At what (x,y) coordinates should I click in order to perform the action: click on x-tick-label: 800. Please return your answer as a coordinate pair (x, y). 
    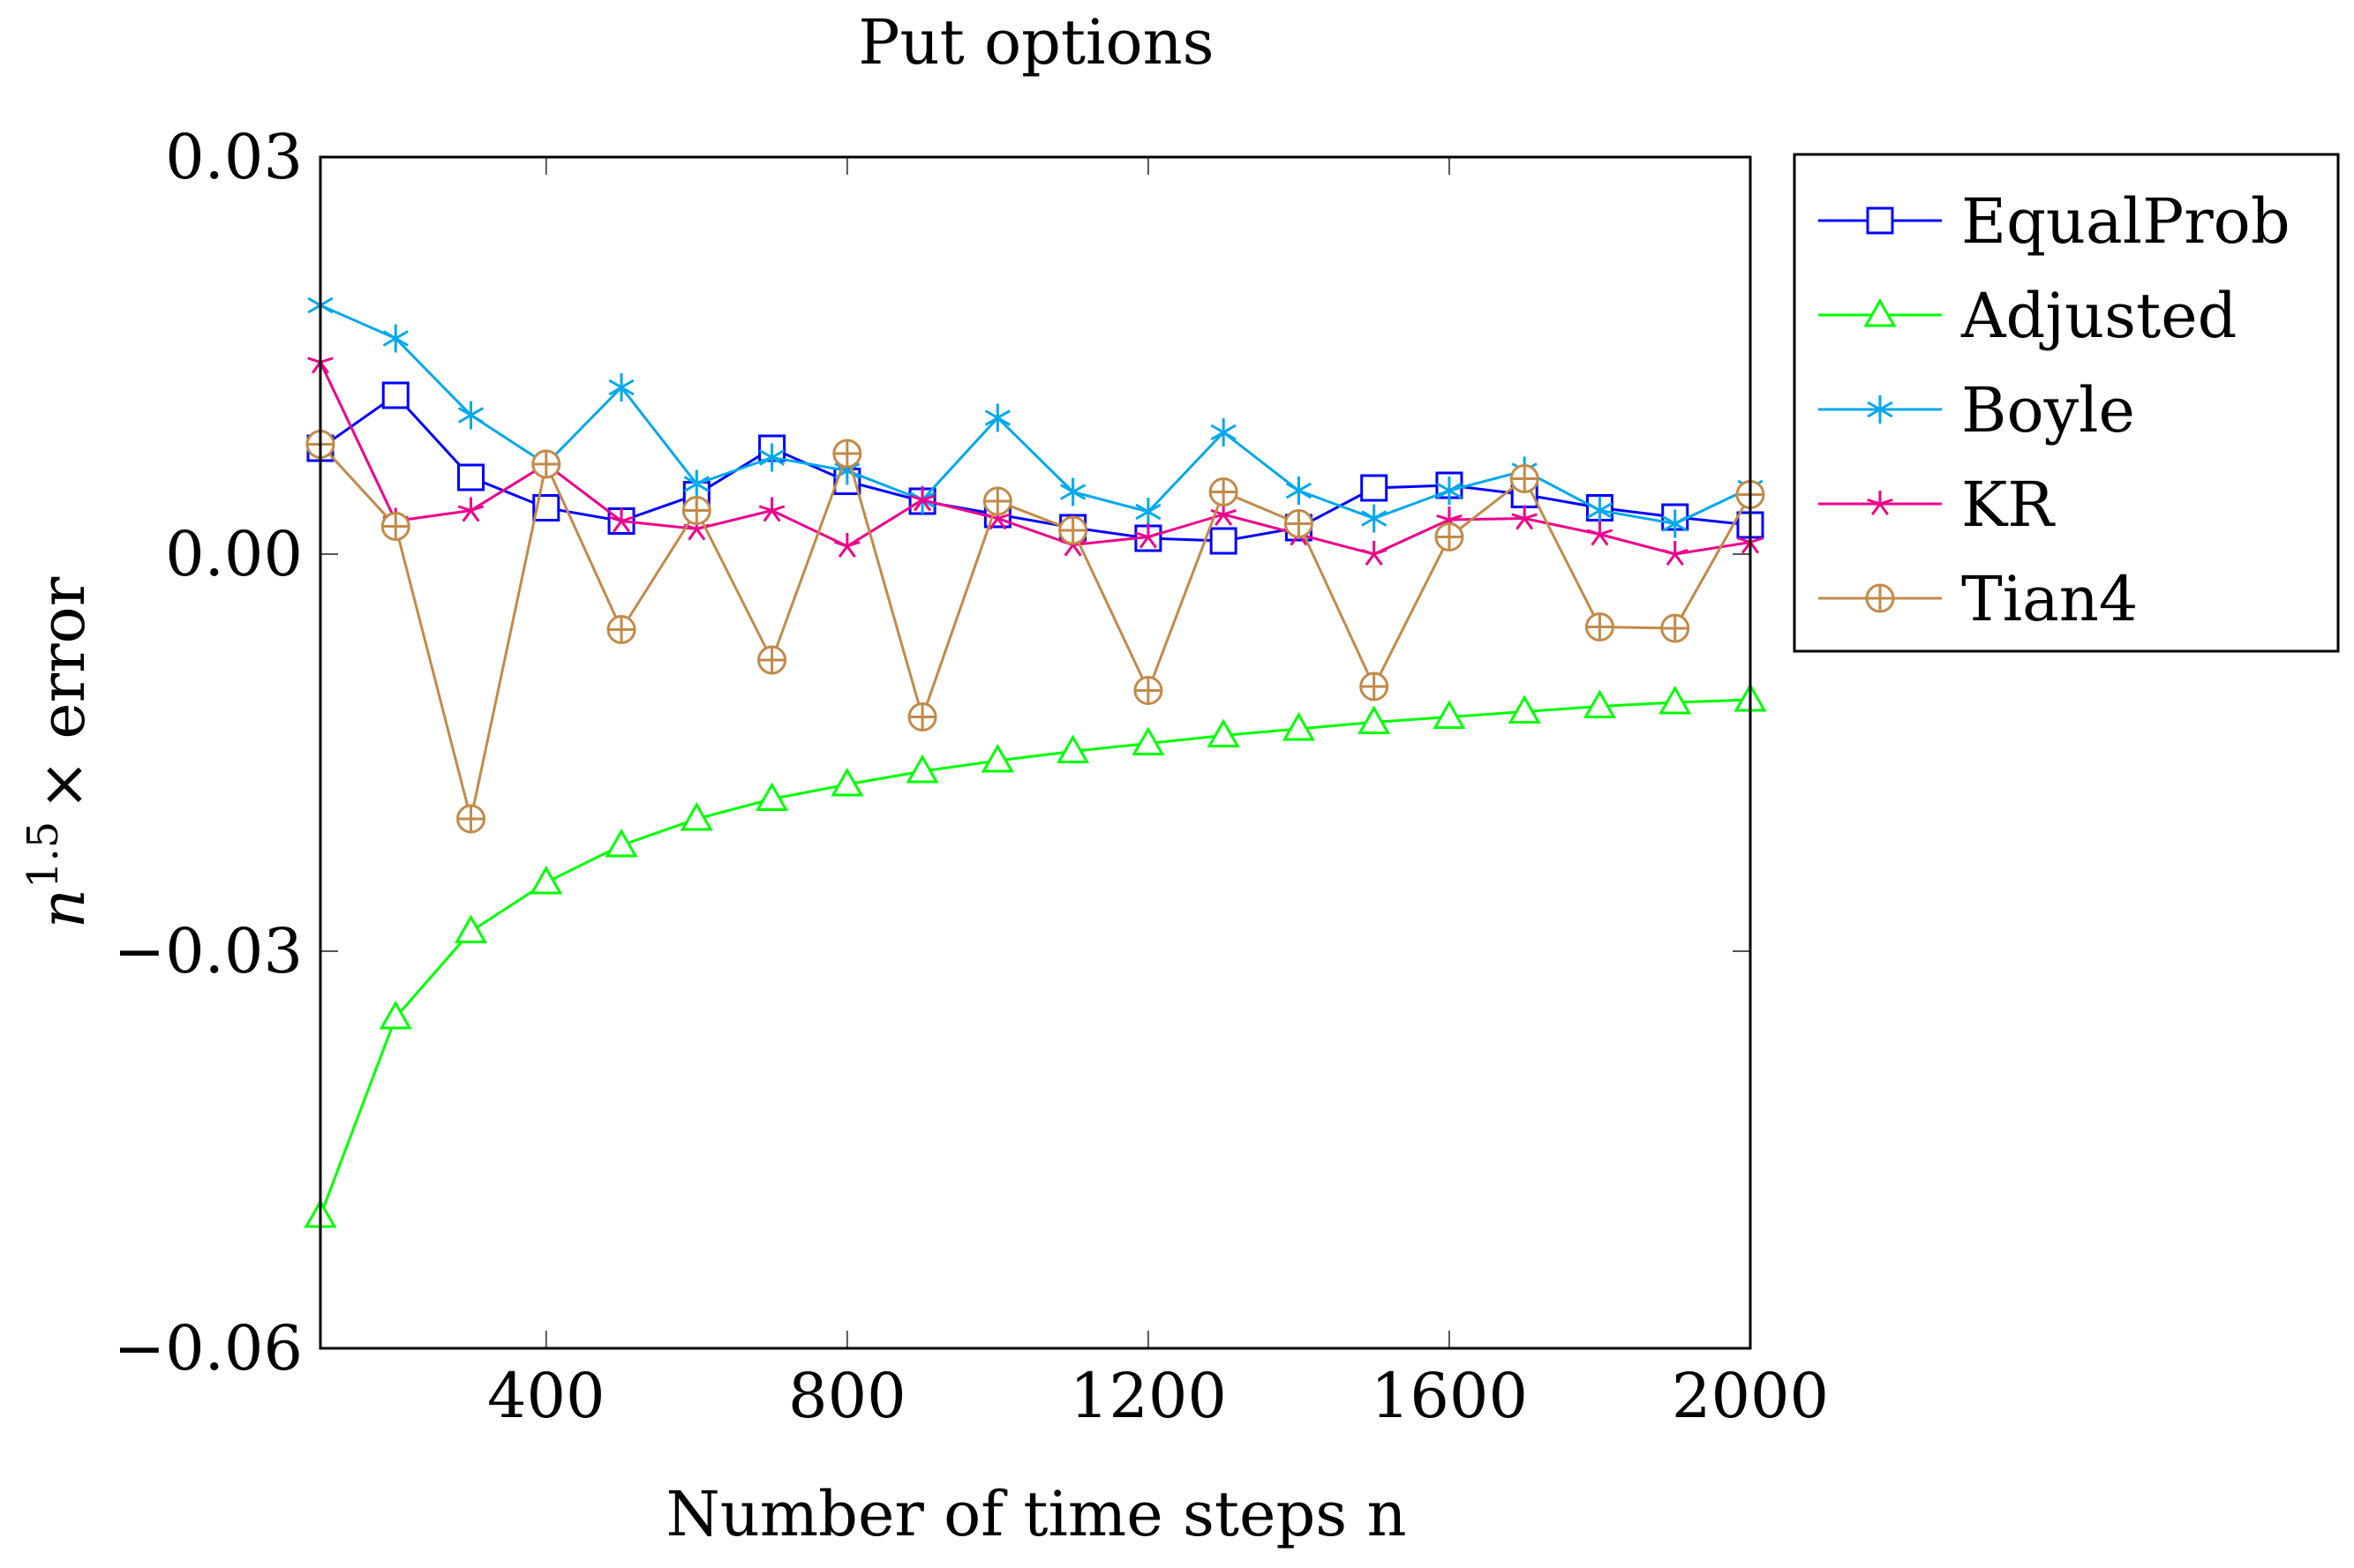
    Looking at the image, I should click on (847, 1396).